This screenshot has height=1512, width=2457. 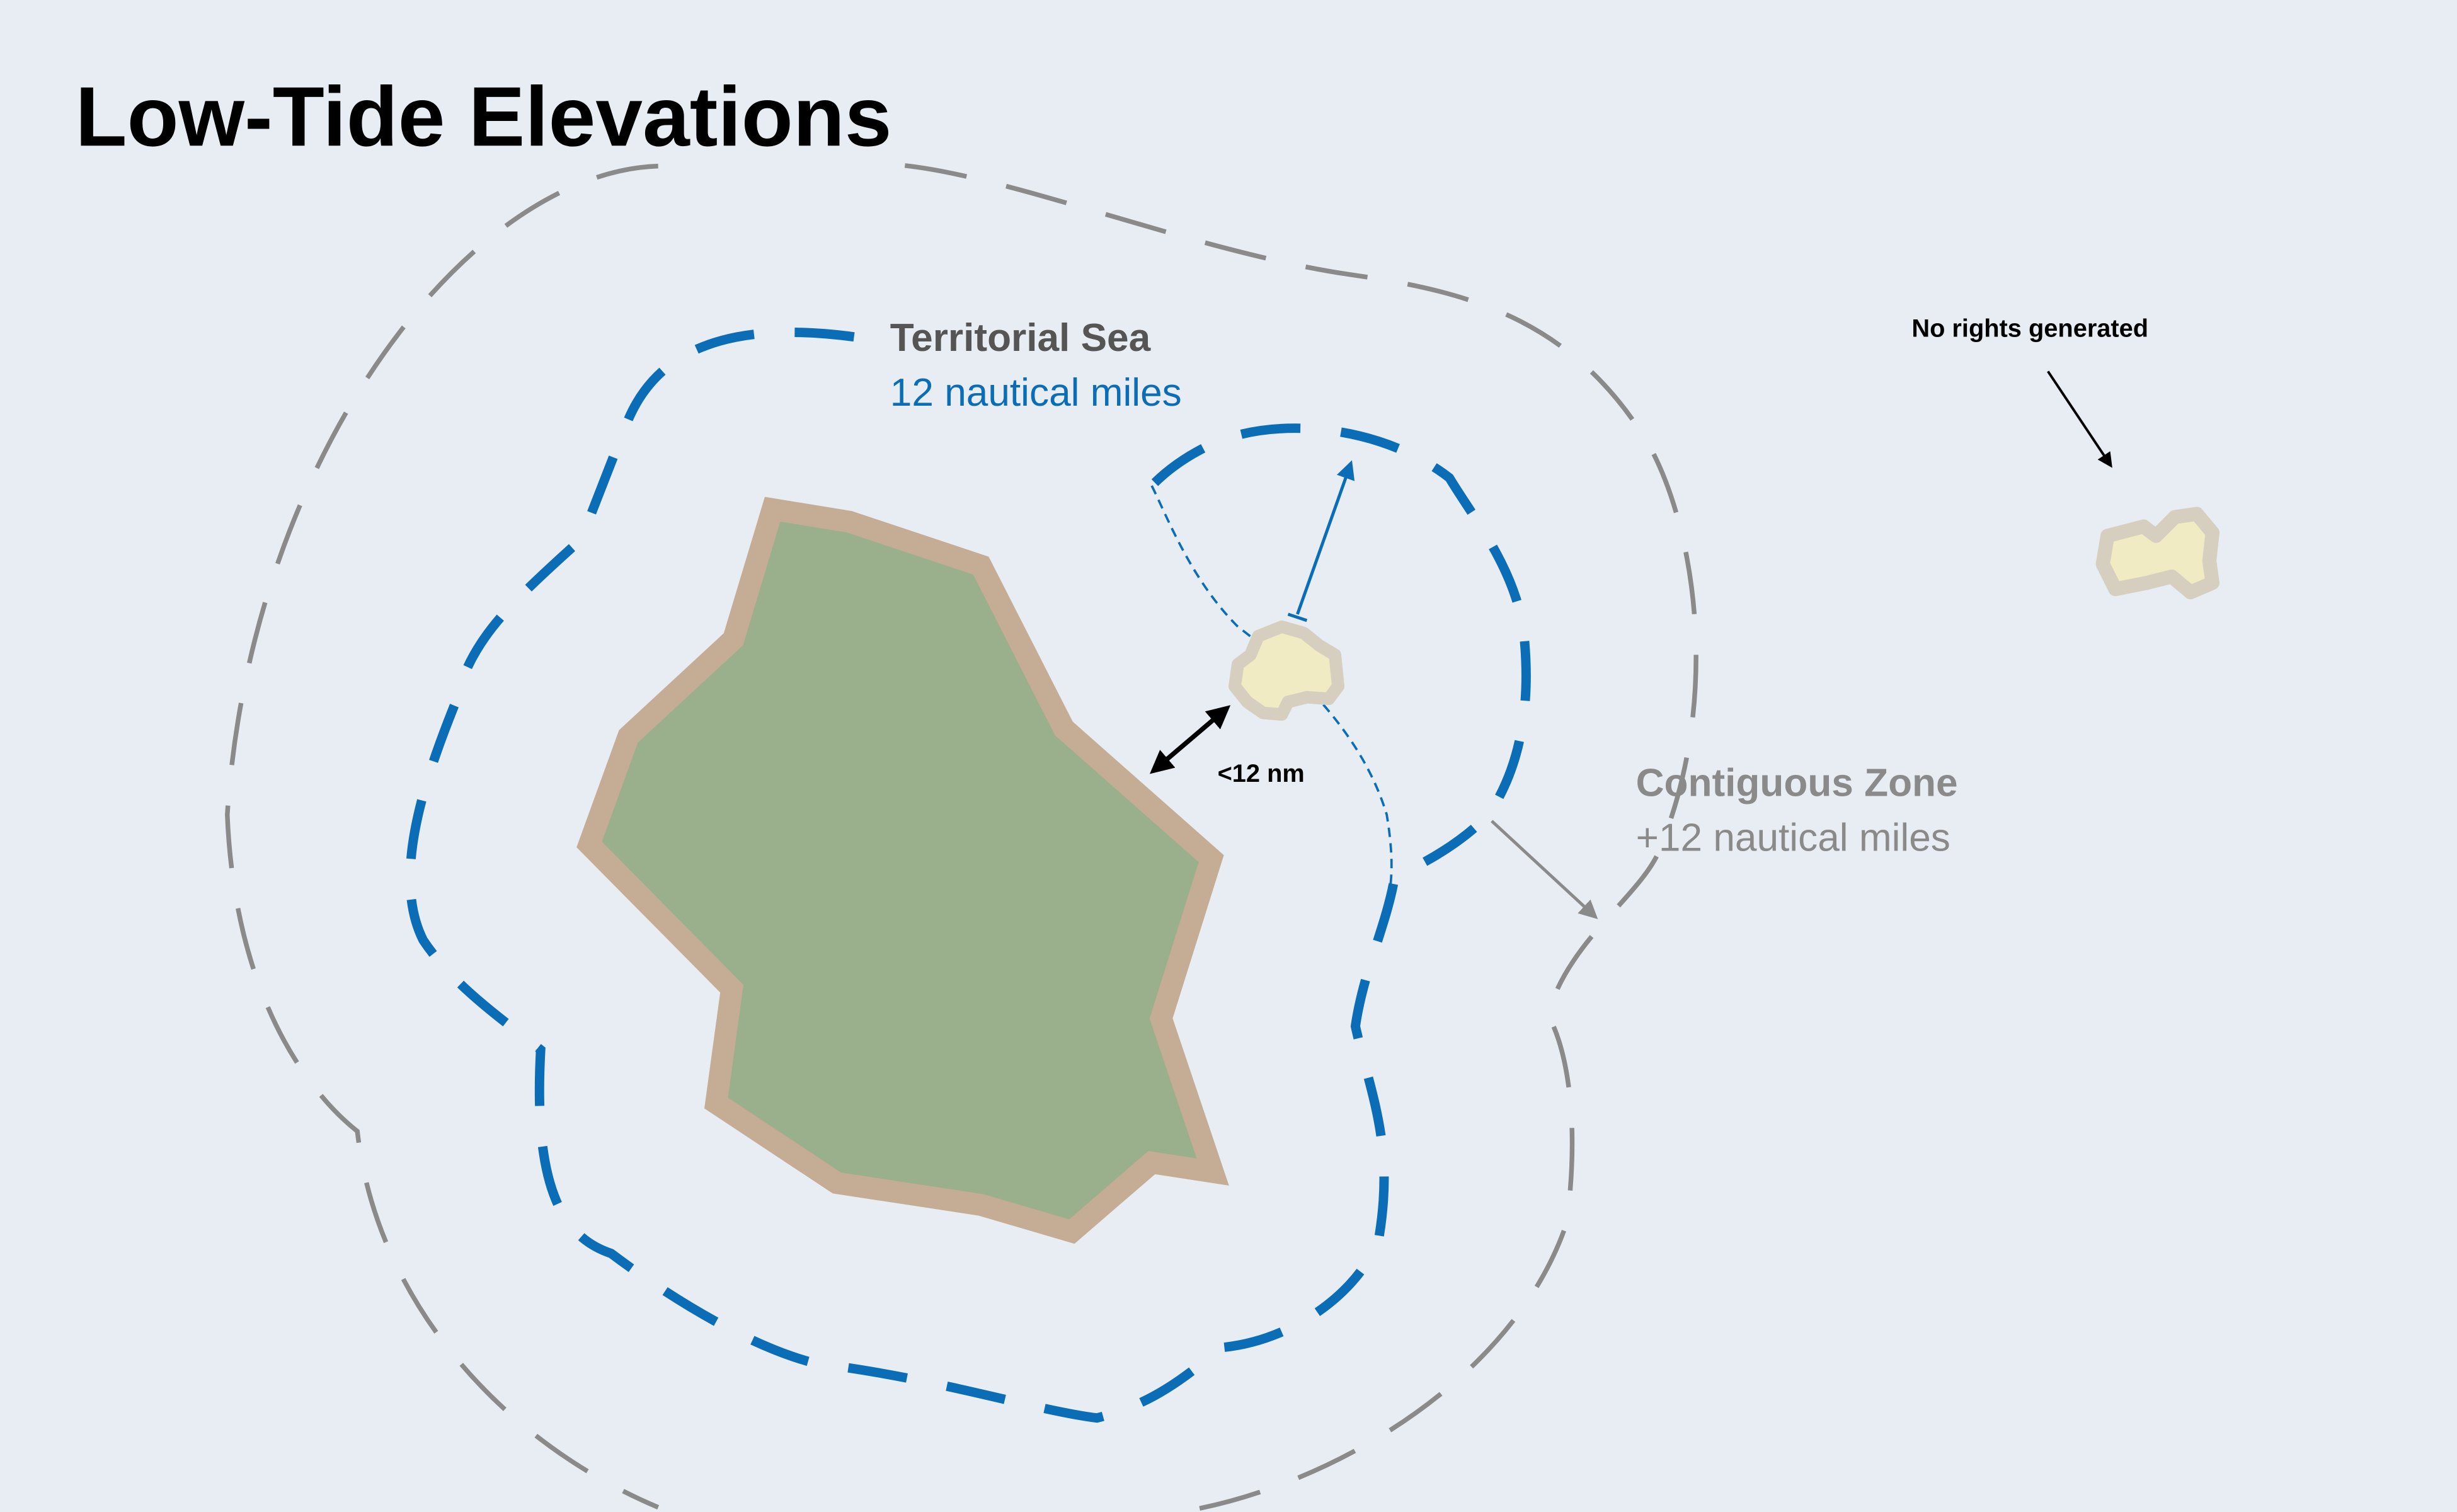 What do you see at coordinates (1261, 774) in the screenshot?
I see `distance-label: <12 nm` at bounding box center [1261, 774].